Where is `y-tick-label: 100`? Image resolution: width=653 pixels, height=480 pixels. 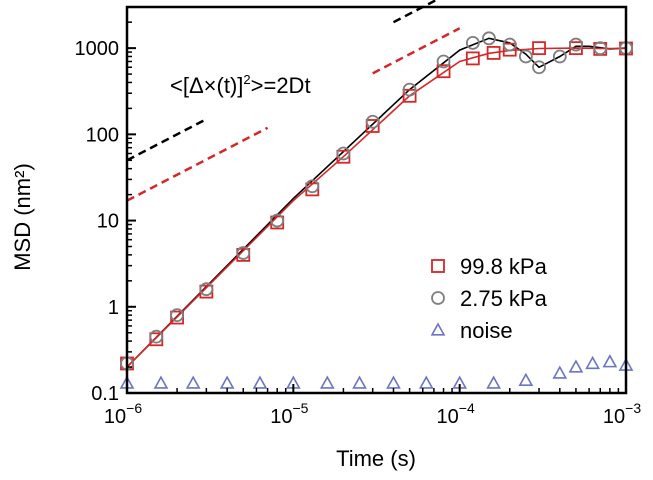
y-tick-label: 100 is located at coordinates (102, 135).